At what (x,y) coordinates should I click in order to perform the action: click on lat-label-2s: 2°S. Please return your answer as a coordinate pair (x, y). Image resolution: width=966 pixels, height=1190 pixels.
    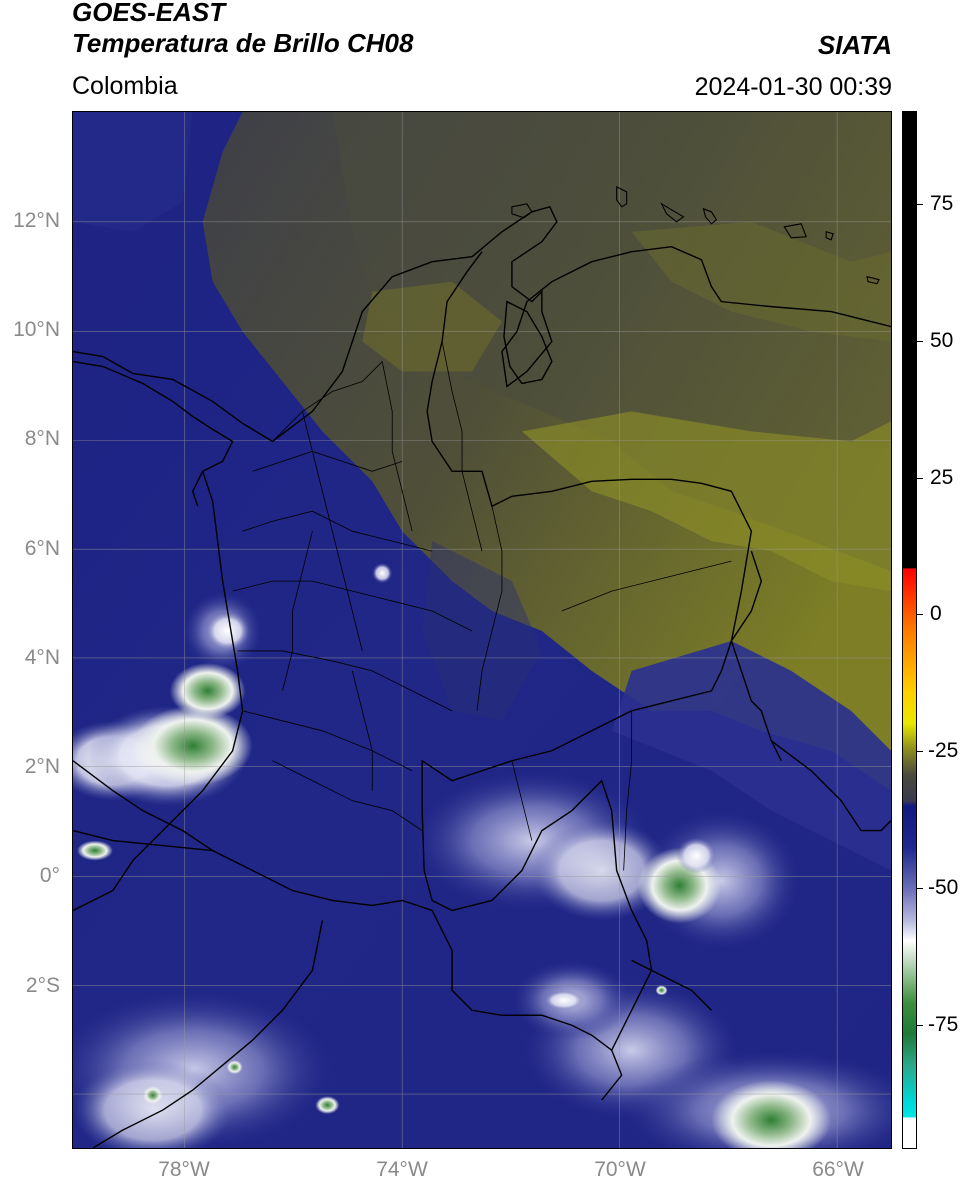
    Looking at the image, I should click on (42, 985).